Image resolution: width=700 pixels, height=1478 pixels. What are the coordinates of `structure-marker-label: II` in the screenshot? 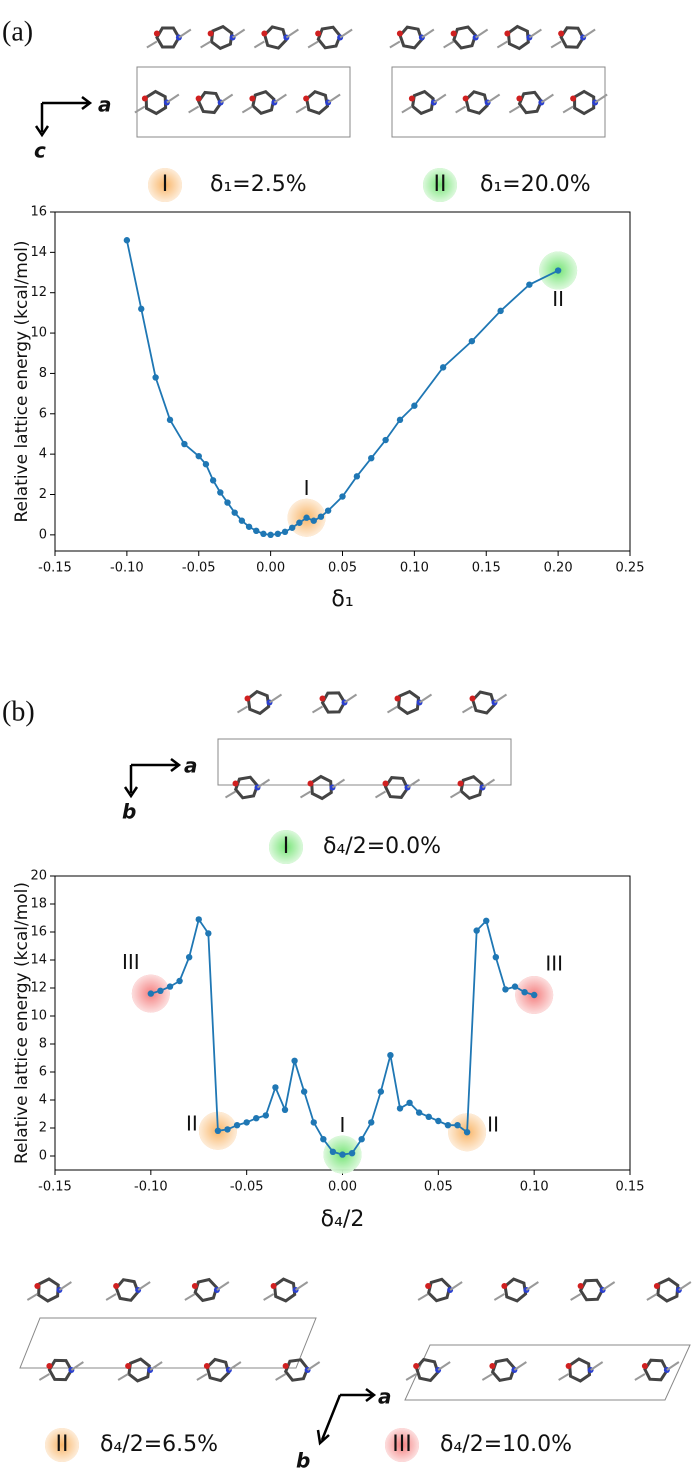 It's located at (62, 1444).